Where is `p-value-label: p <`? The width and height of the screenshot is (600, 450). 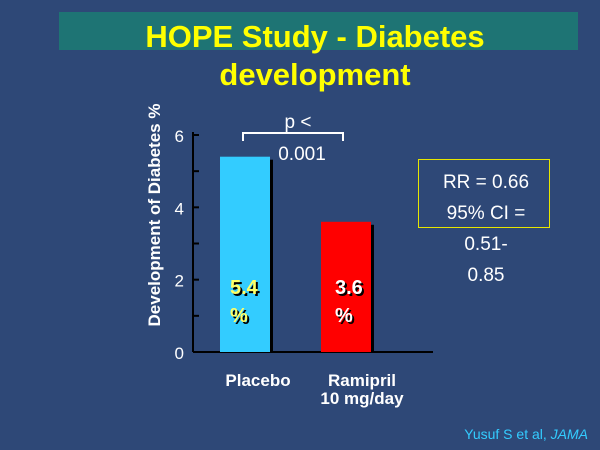
p-value-label: p < is located at coordinates (298, 122).